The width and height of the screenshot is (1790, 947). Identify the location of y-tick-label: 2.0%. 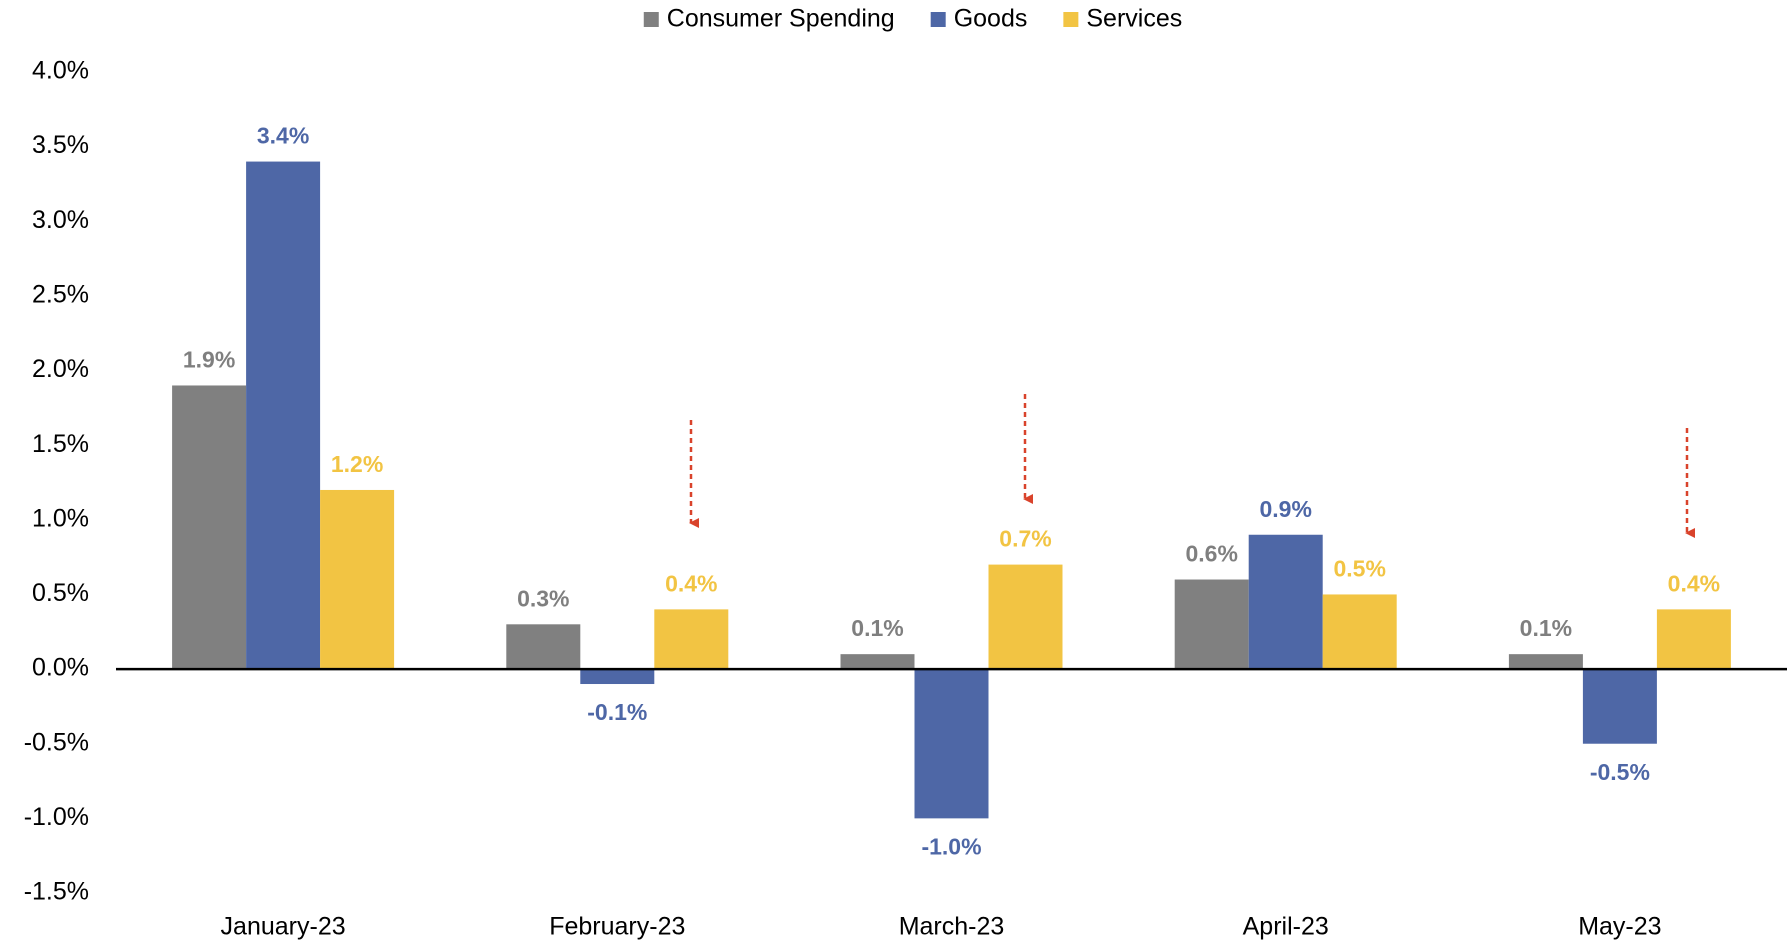
(60, 369).